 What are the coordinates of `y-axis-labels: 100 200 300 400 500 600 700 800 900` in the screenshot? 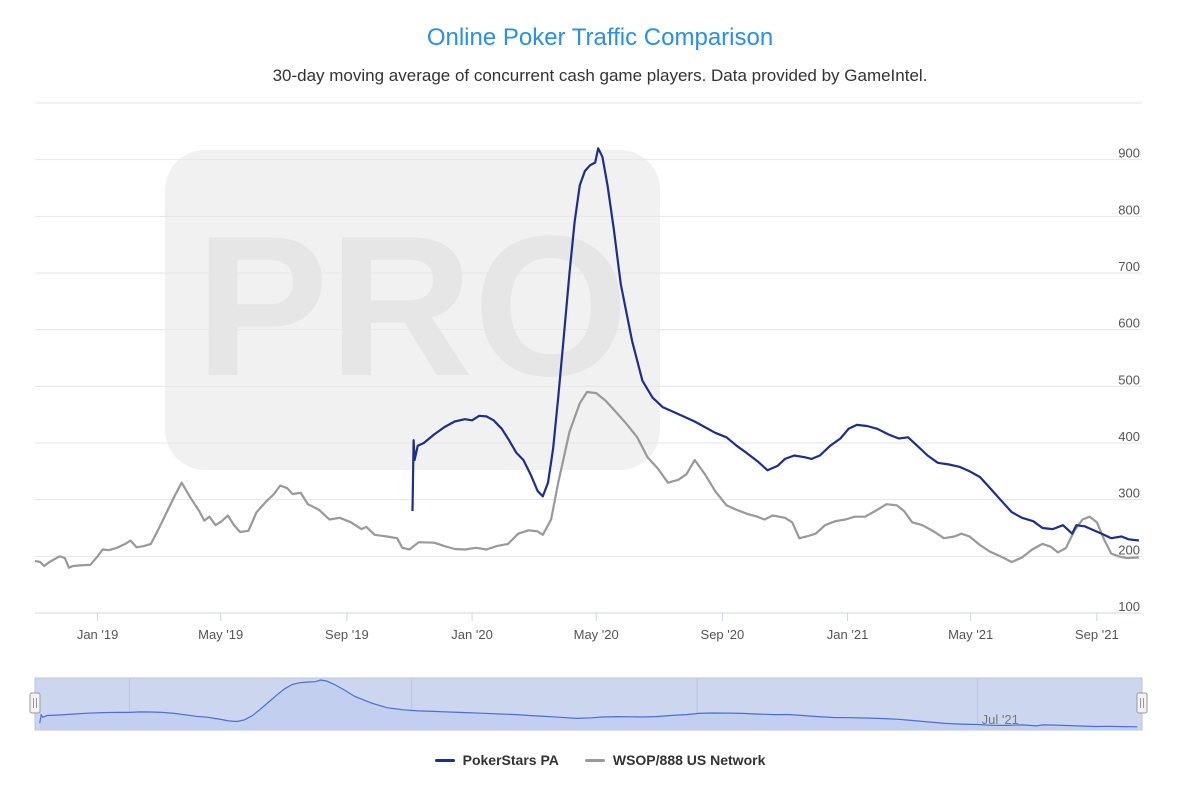 It's located at (1129, 380).